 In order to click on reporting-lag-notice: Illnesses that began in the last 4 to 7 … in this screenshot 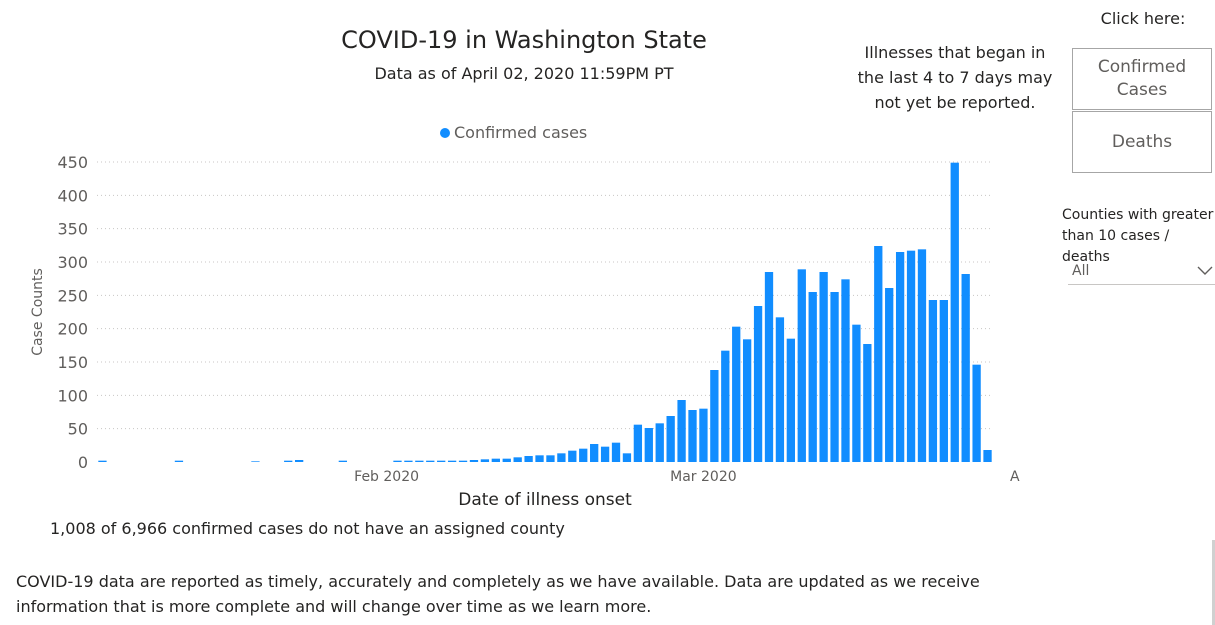, I will do `click(955, 77)`.